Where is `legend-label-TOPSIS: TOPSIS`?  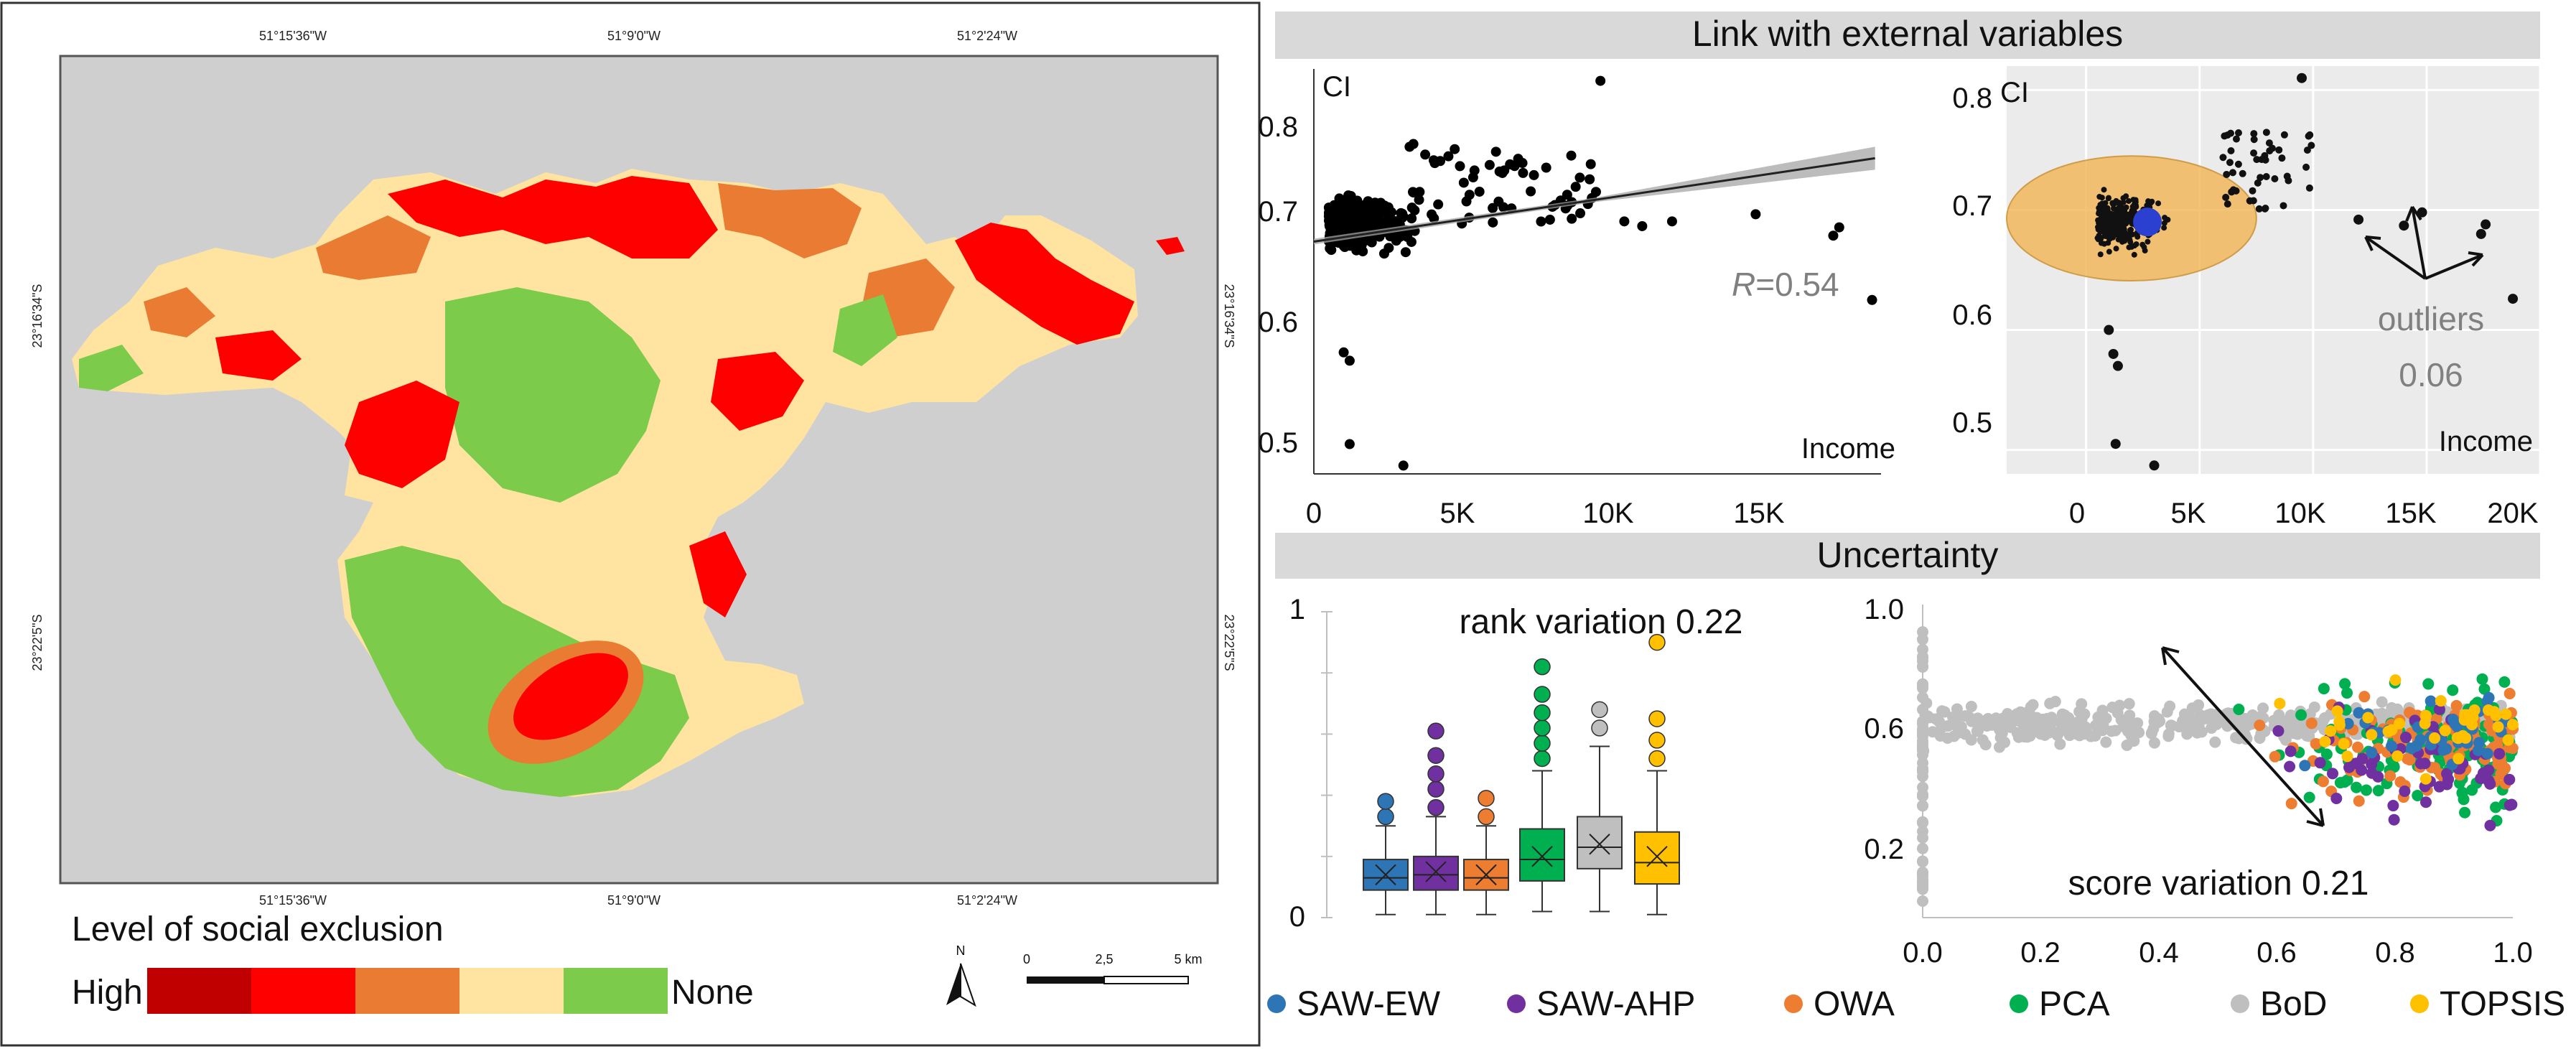
legend-label-TOPSIS: TOPSIS is located at coordinates (2502, 1004).